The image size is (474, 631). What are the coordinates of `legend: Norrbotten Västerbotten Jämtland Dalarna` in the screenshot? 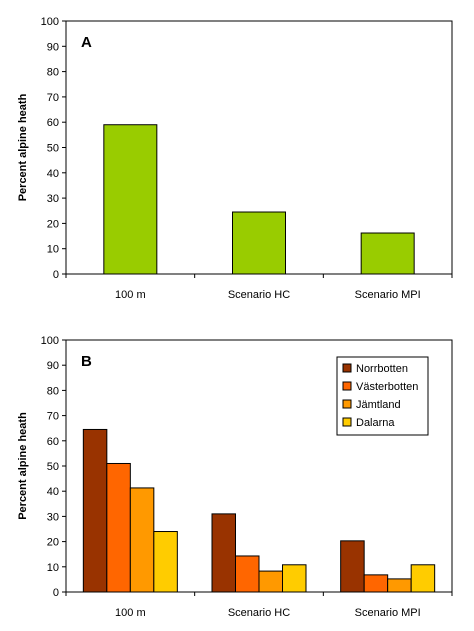 It's located at (382, 396).